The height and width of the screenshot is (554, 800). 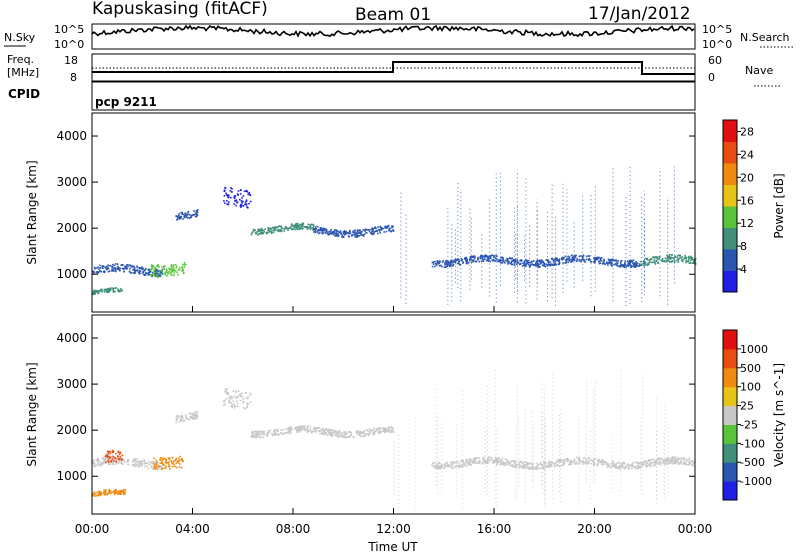 What do you see at coordinates (717, 29) in the screenshot?
I see `noise-right-tick-top: 10^5` at bounding box center [717, 29].